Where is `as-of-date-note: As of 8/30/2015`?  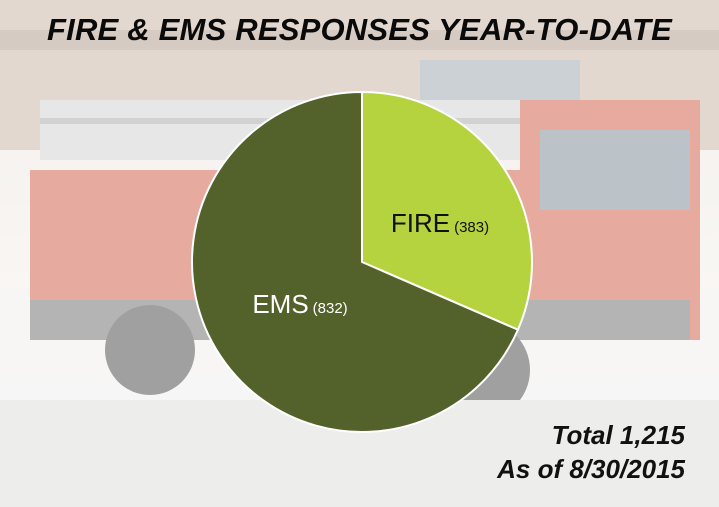 as-of-date-note: As of 8/30/2015 is located at coordinates (591, 469).